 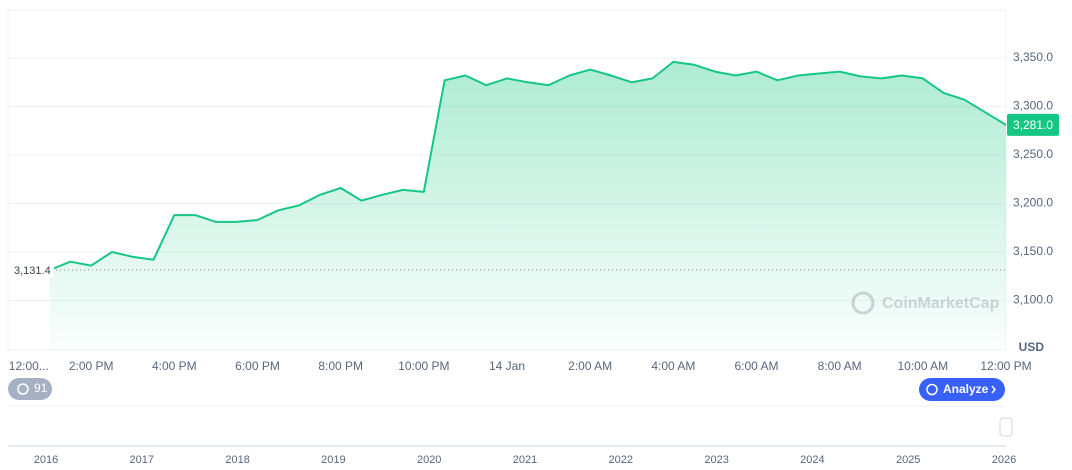 I want to click on x-tick-label: 2:00 PM, so click(x=91, y=366).